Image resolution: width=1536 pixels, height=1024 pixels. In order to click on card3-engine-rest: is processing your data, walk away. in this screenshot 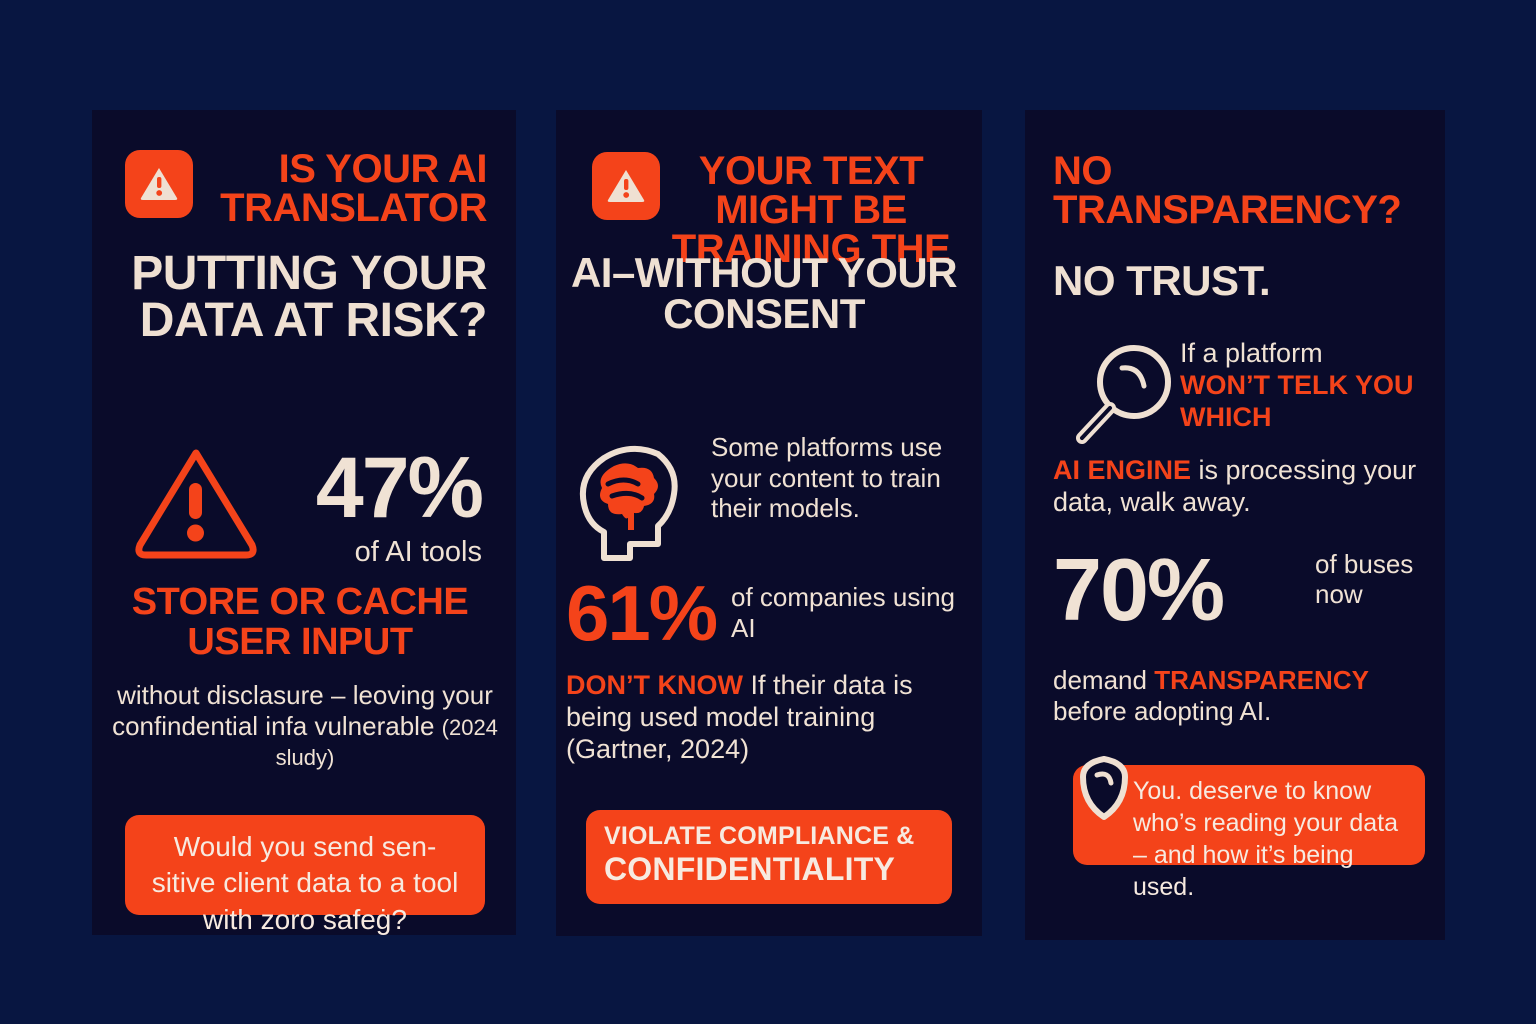, I will do `click(1235, 486)`.